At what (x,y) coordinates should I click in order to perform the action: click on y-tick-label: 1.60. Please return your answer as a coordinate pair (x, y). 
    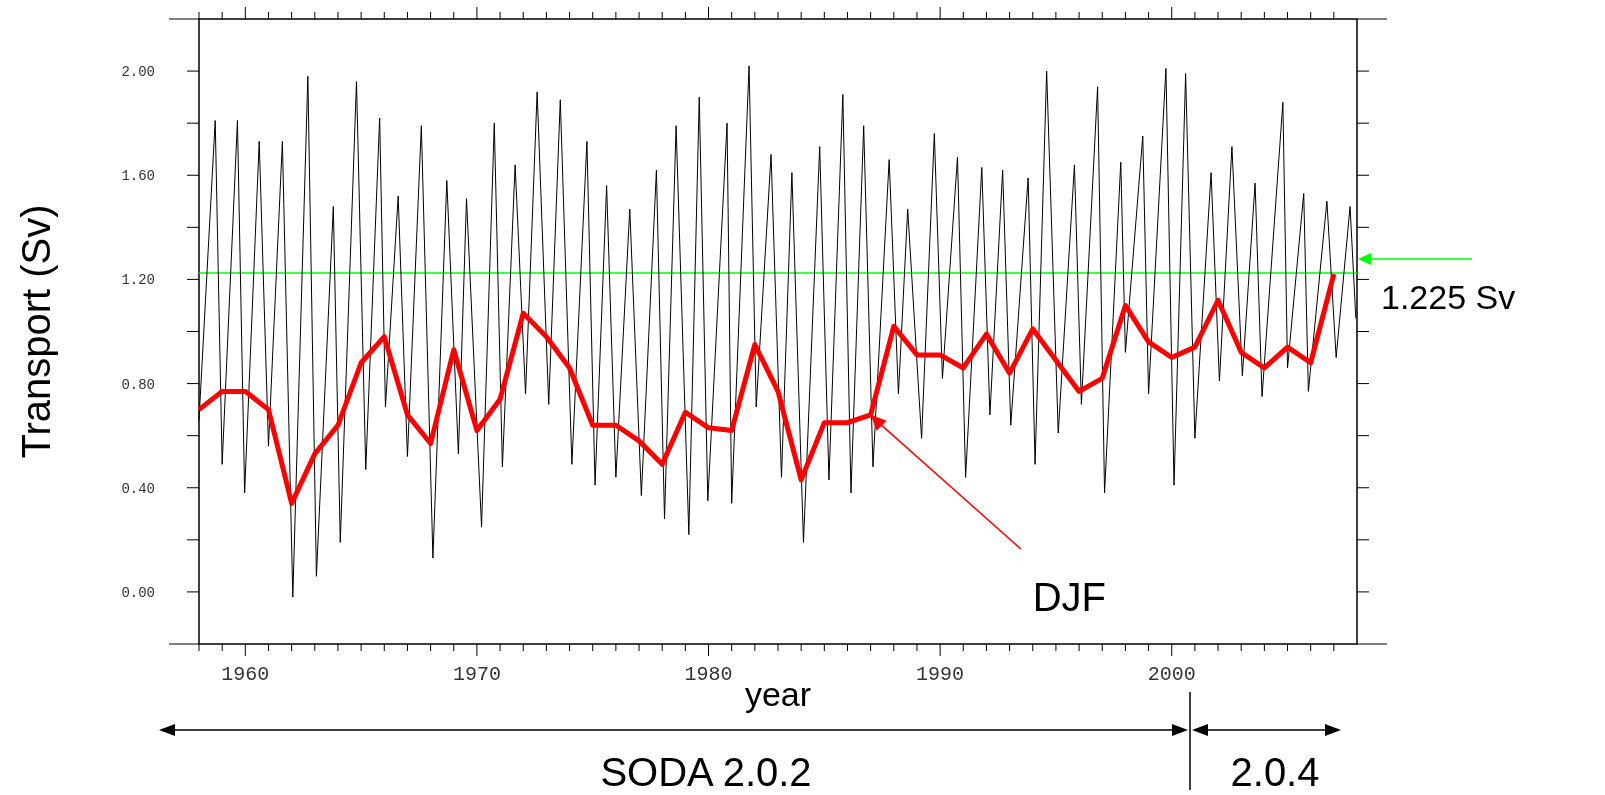
    Looking at the image, I should click on (138, 176).